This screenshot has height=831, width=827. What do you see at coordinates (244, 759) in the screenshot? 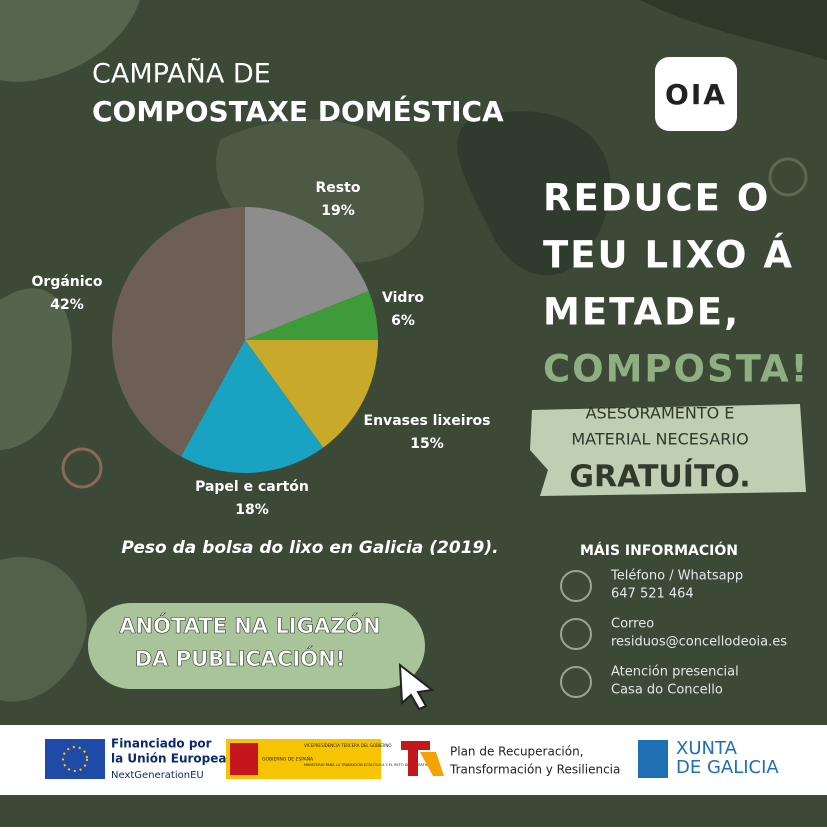
I see `spain-shield` at bounding box center [244, 759].